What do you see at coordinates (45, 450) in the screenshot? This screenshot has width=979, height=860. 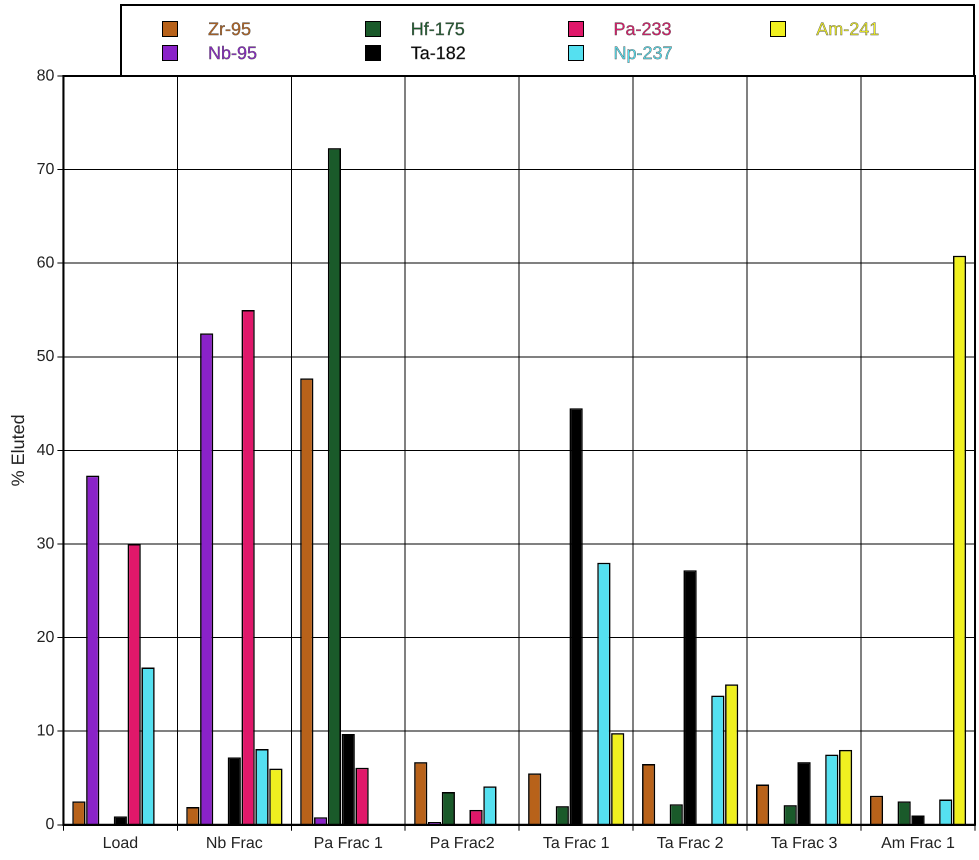 I see `y-tick-label: 40` at bounding box center [45, 450].